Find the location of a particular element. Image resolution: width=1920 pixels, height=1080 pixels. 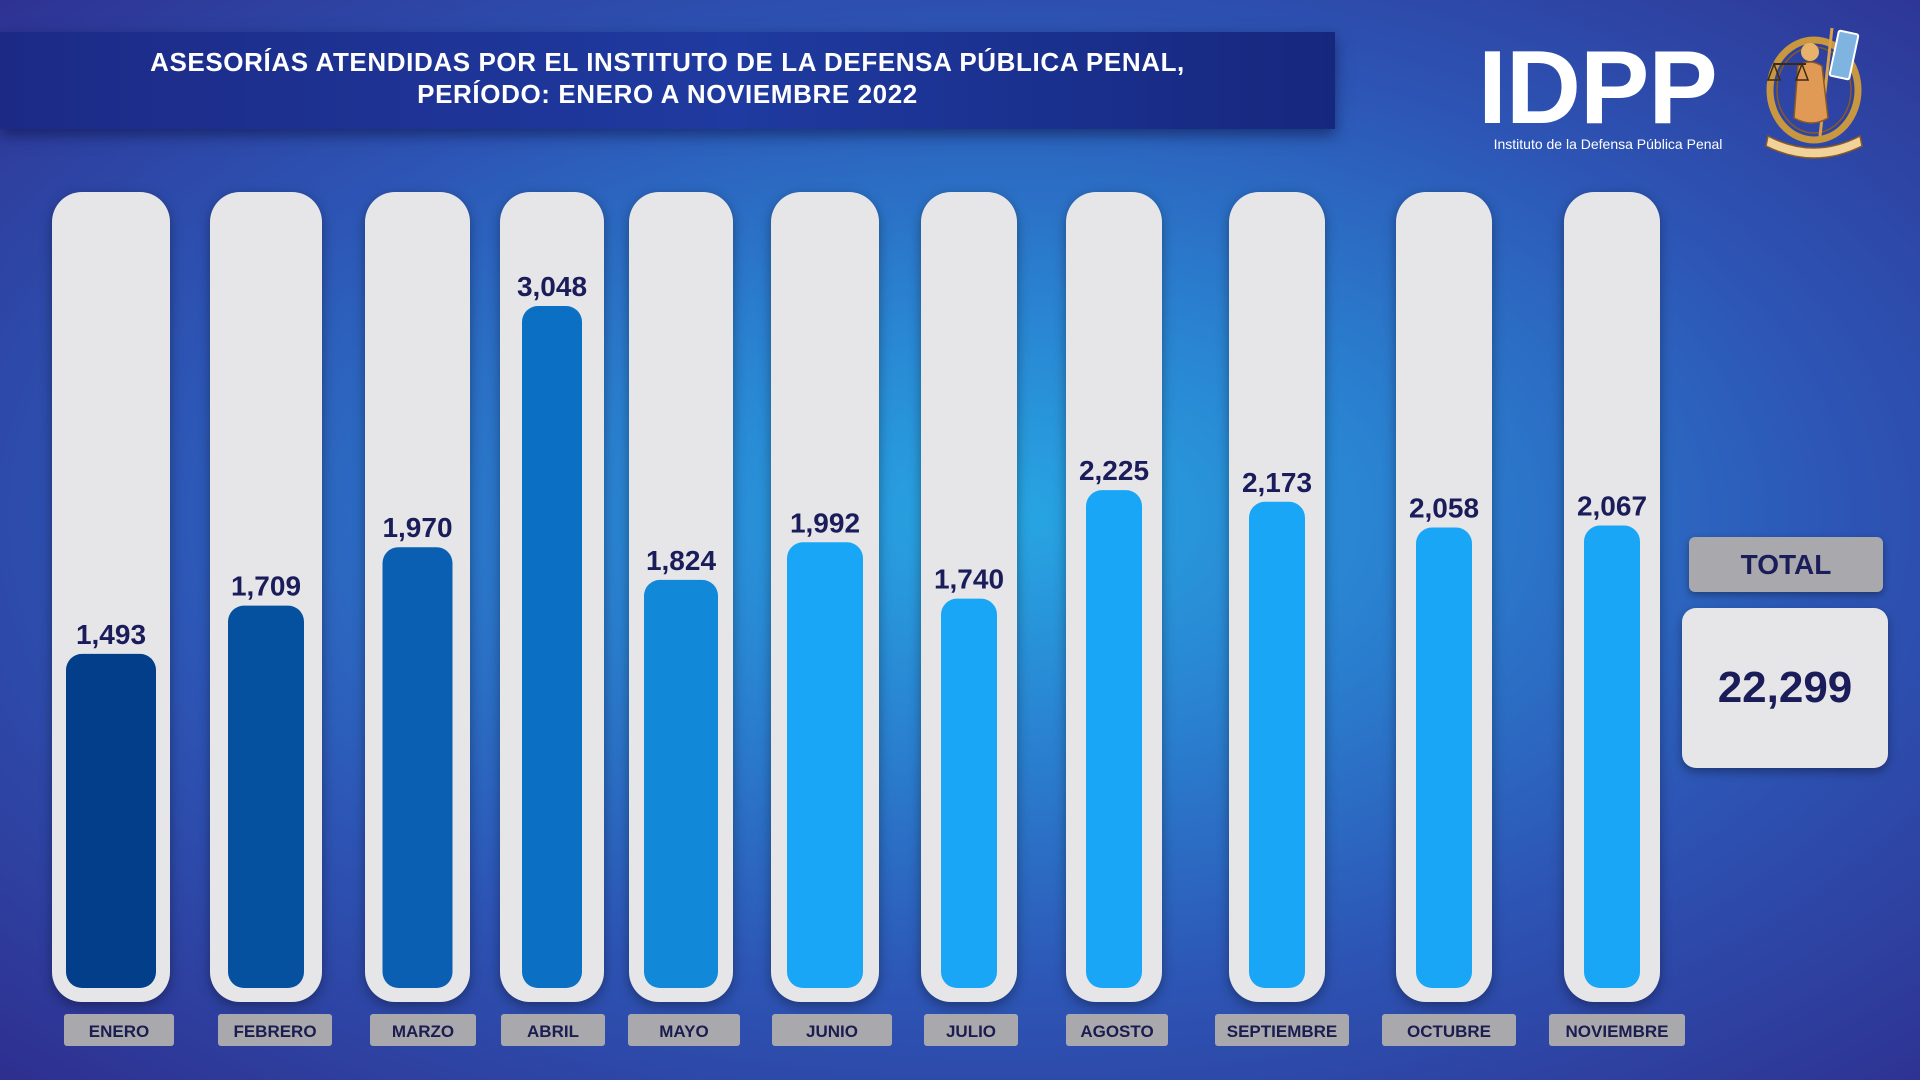

total-value: 22,299 is located at coordinates (1785, 687).